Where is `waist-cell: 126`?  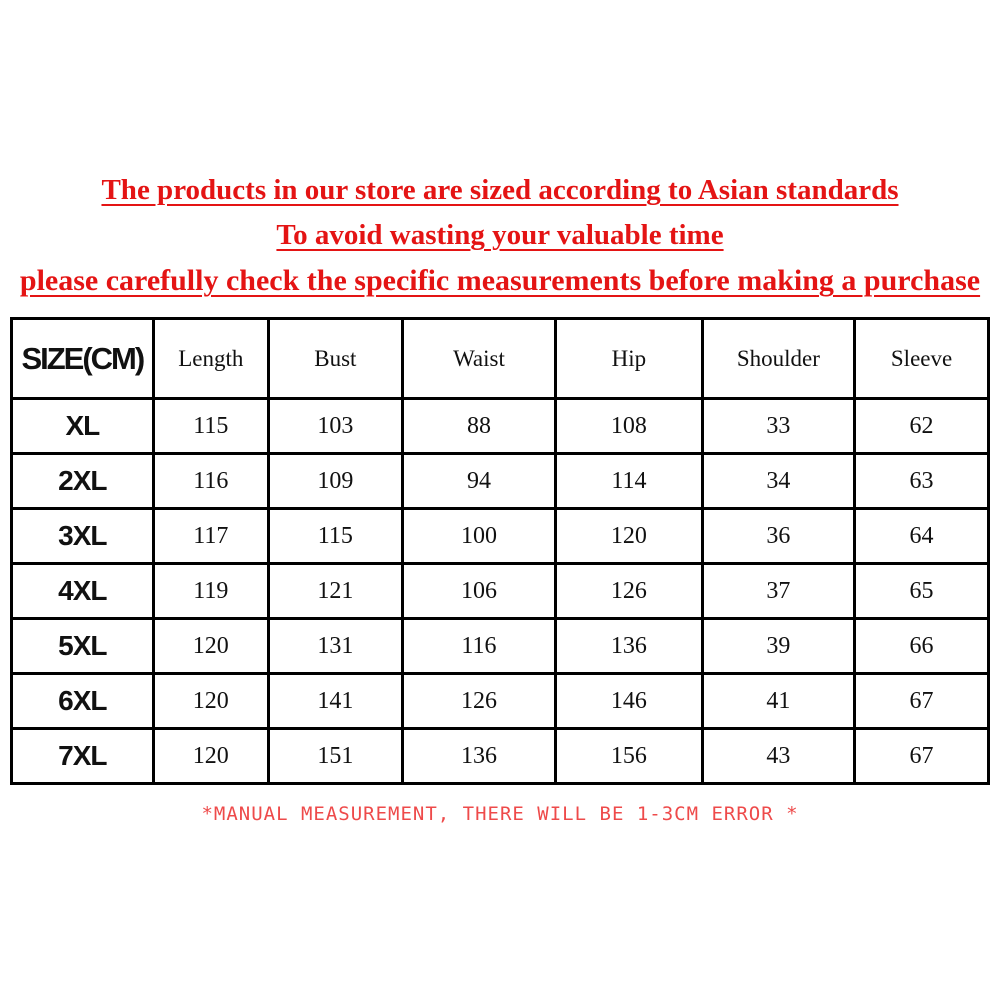 waist-cell: 126 is located at coordinates (479, 701).